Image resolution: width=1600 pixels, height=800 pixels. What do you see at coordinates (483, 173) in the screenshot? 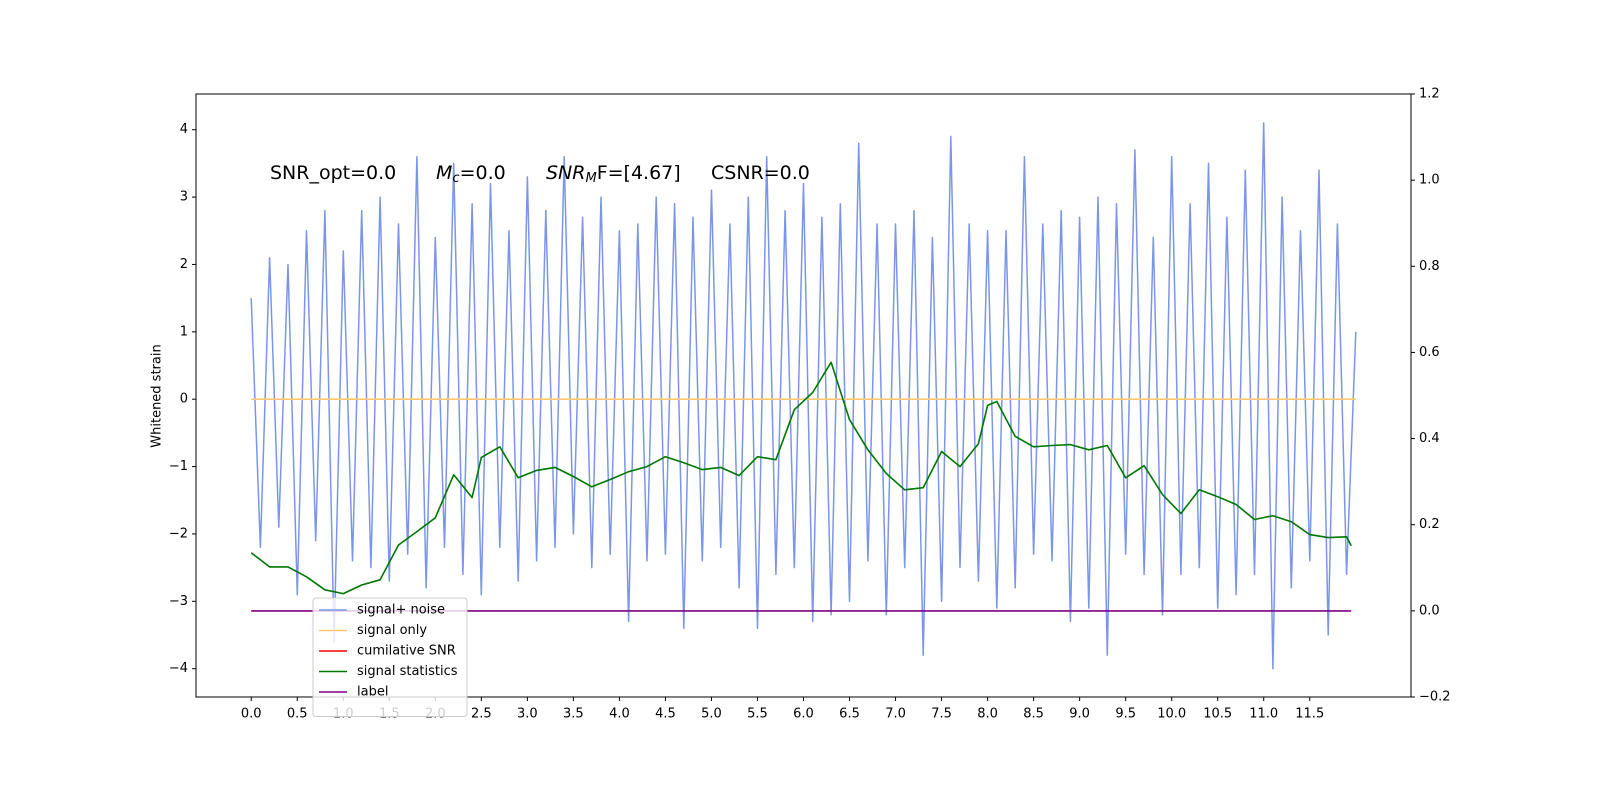
I see `annotation-part: =0.0` at bounding box center [483, 173].